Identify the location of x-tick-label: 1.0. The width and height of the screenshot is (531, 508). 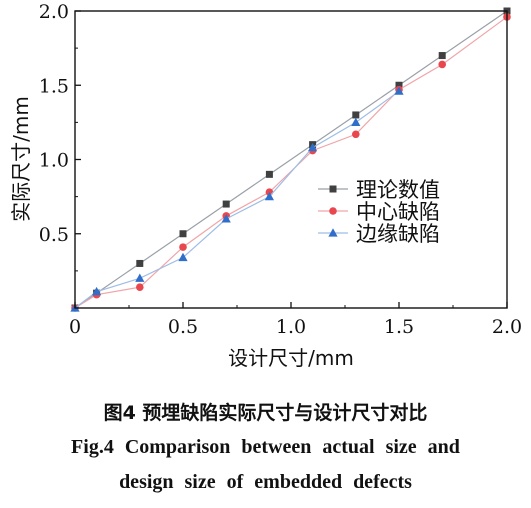
(291, 327).